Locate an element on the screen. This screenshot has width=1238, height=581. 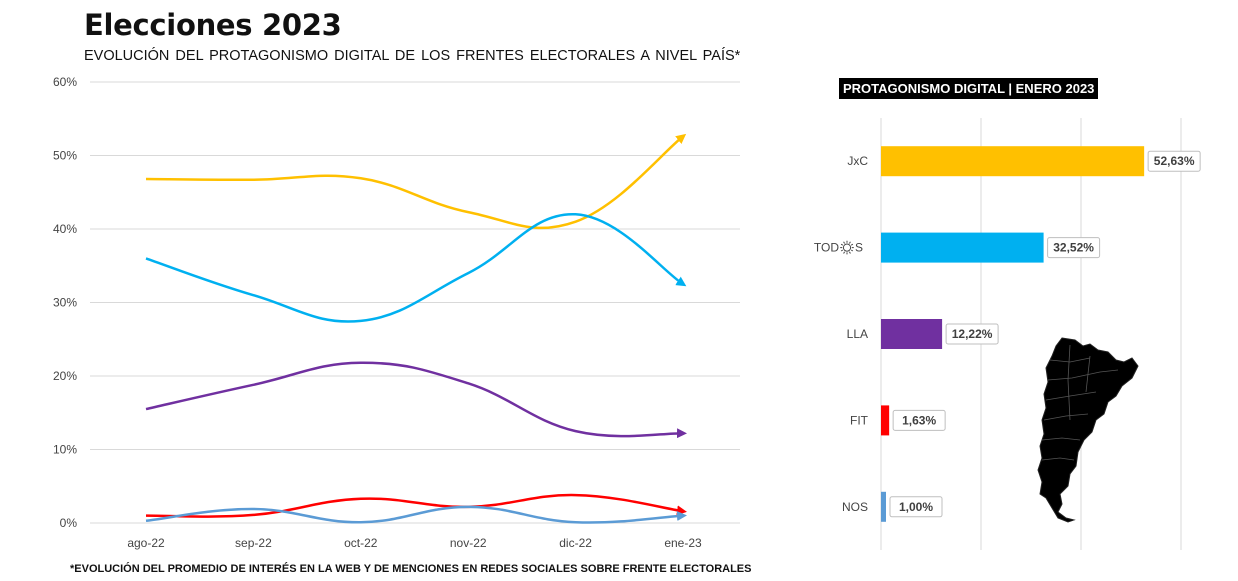
y-tick-label: 40% is located at coordinates (65, 229).